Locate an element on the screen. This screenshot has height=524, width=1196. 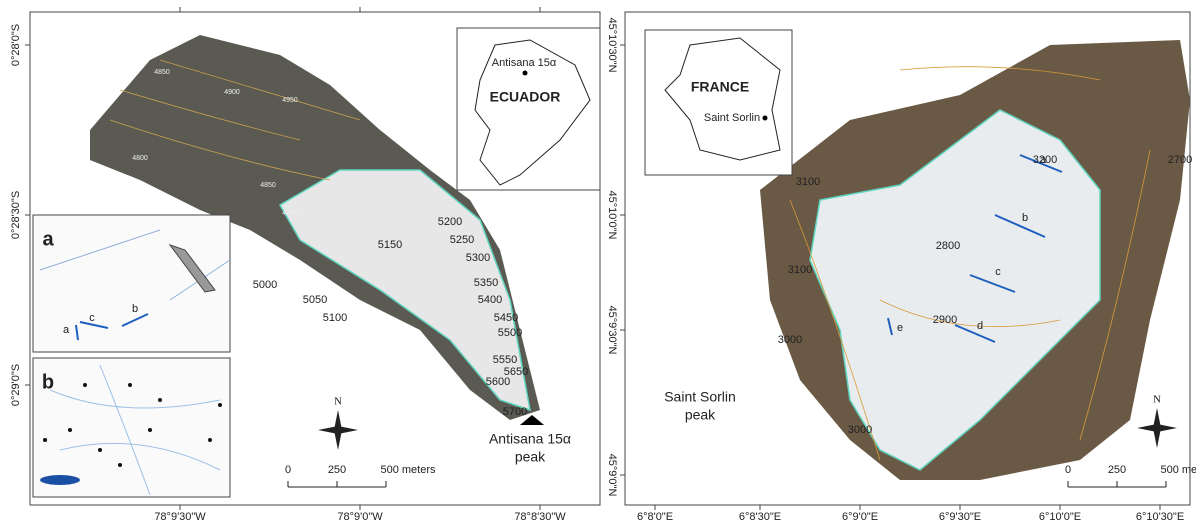
glacier-shape is located at coordinates (192, 268).